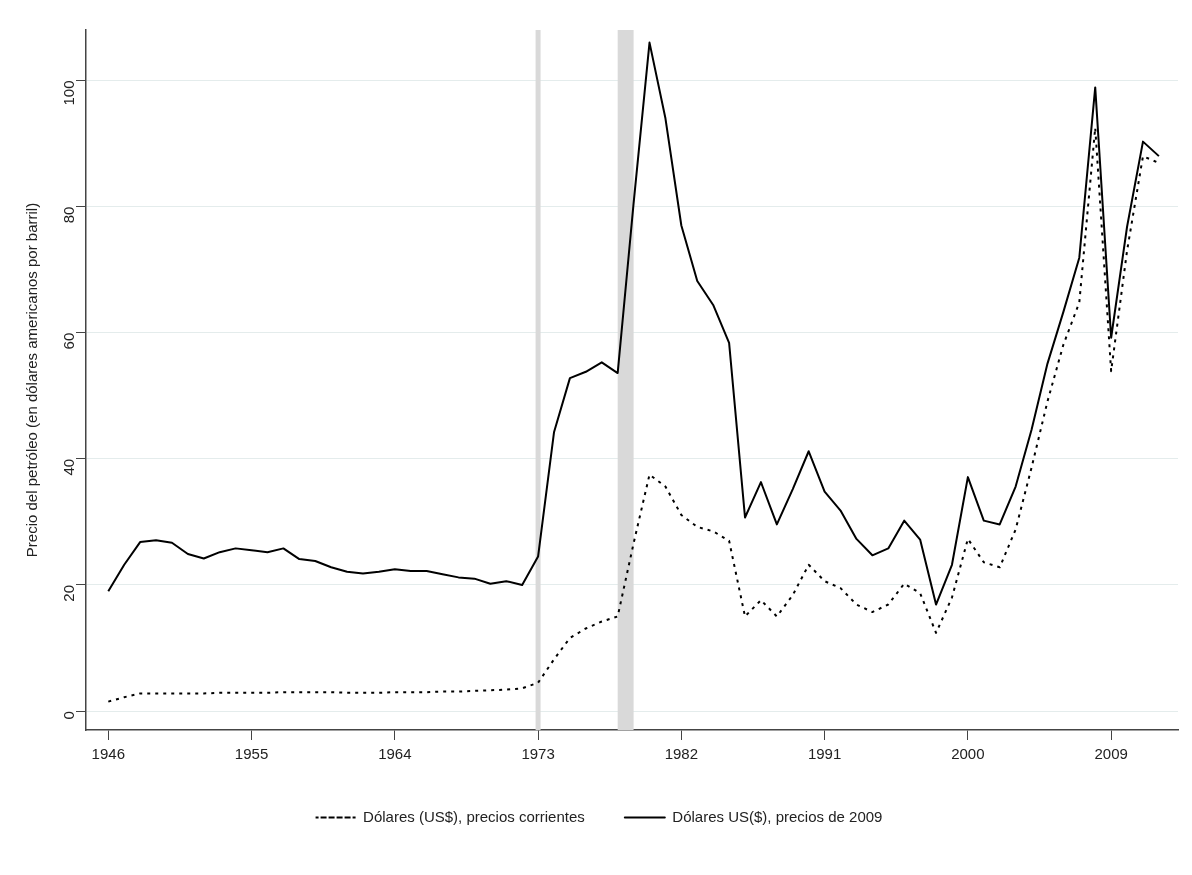 This screenshot has height=875, width=1192. What do you see at coordinates (69, 215) in the screenshot?
I see `y-tick-label: 80` at bounding box center [69, 215].